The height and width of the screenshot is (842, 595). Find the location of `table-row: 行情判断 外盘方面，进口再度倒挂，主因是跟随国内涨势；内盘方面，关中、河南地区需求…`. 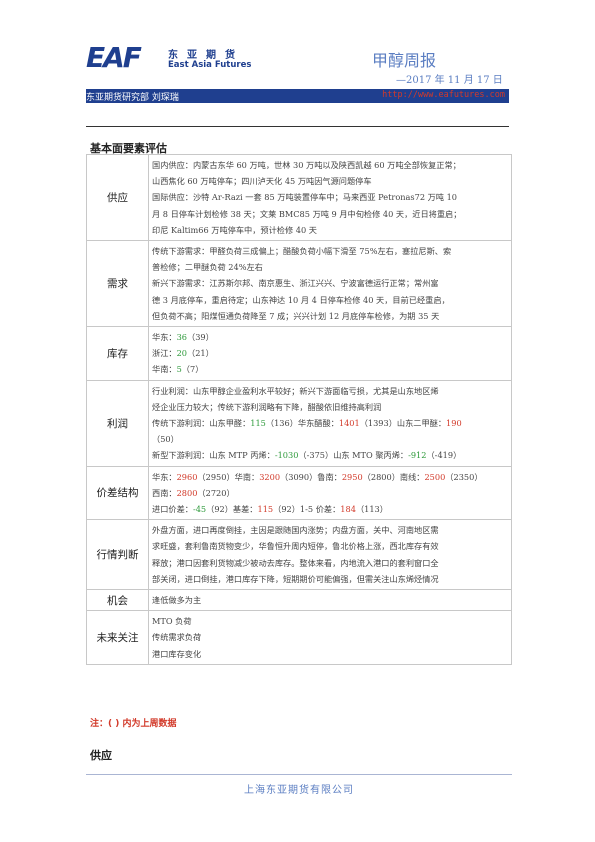

table-row: 行情判断 外盘方面，进口再度倒挂，主因是跟随国内涨势；内盘方面，关中、河南地区需求… is located at coordinates (299, 555).